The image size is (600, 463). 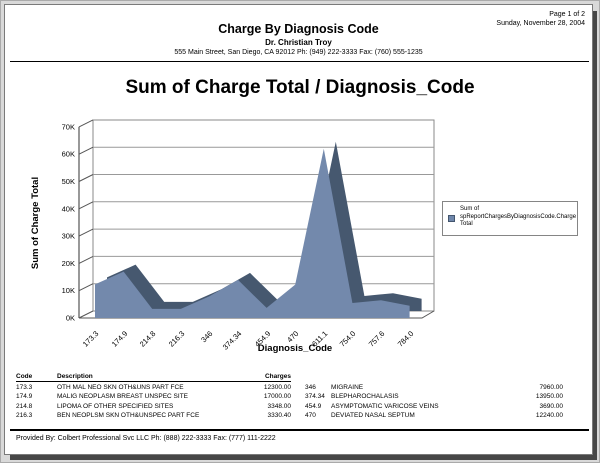 I want to click on code-cell: 173.3, so click(x=24, y=388).